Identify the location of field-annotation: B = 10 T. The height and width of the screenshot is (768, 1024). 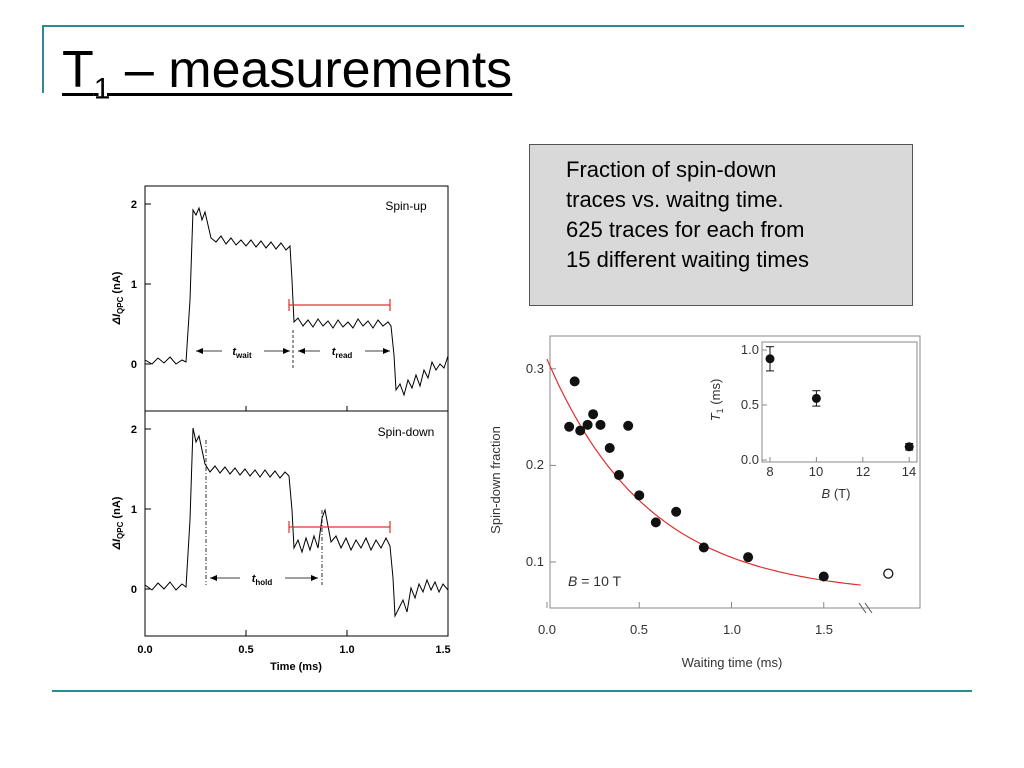
(595, 581).